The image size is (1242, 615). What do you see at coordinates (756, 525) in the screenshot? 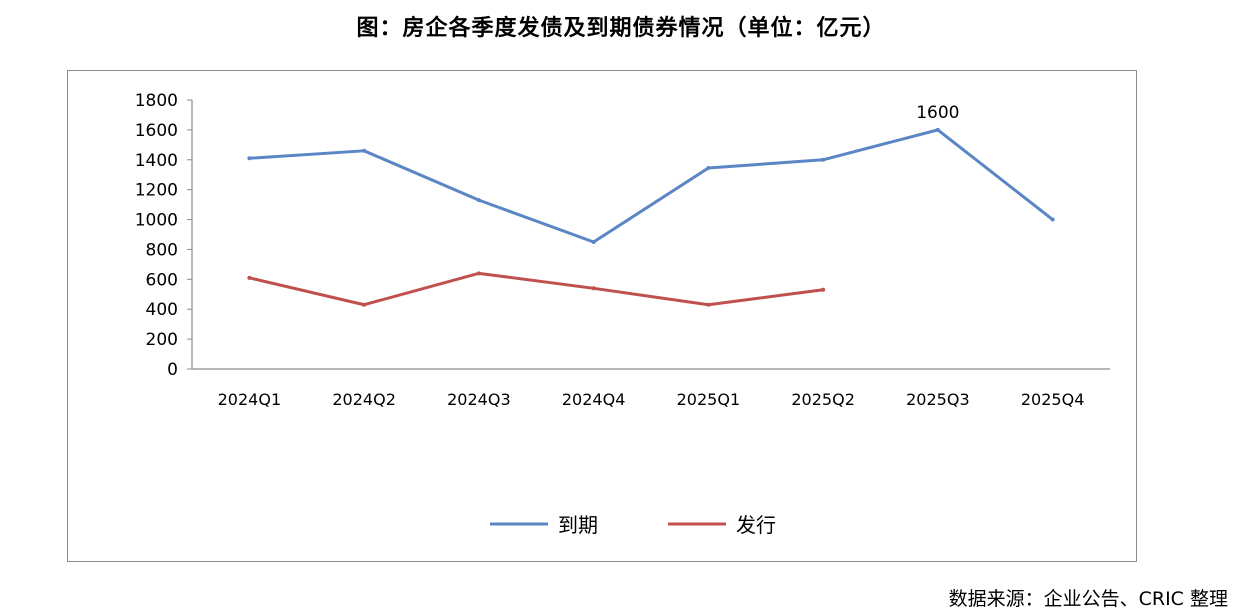
I see `legend-label: 发行` at bounding box center [756, 525].